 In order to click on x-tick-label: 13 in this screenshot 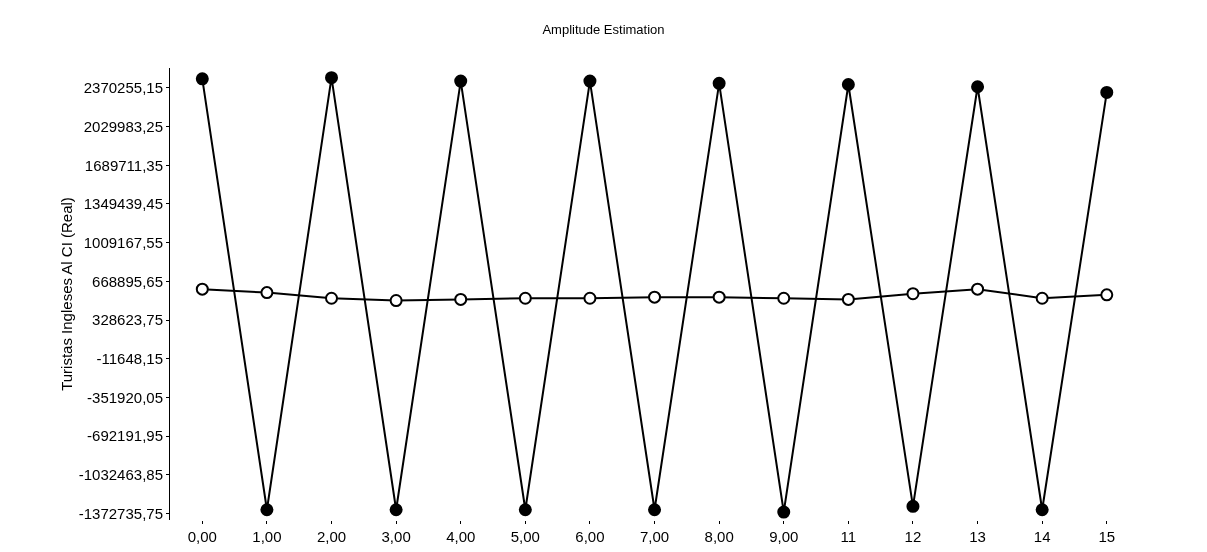, I will do `click(977, 536)`.